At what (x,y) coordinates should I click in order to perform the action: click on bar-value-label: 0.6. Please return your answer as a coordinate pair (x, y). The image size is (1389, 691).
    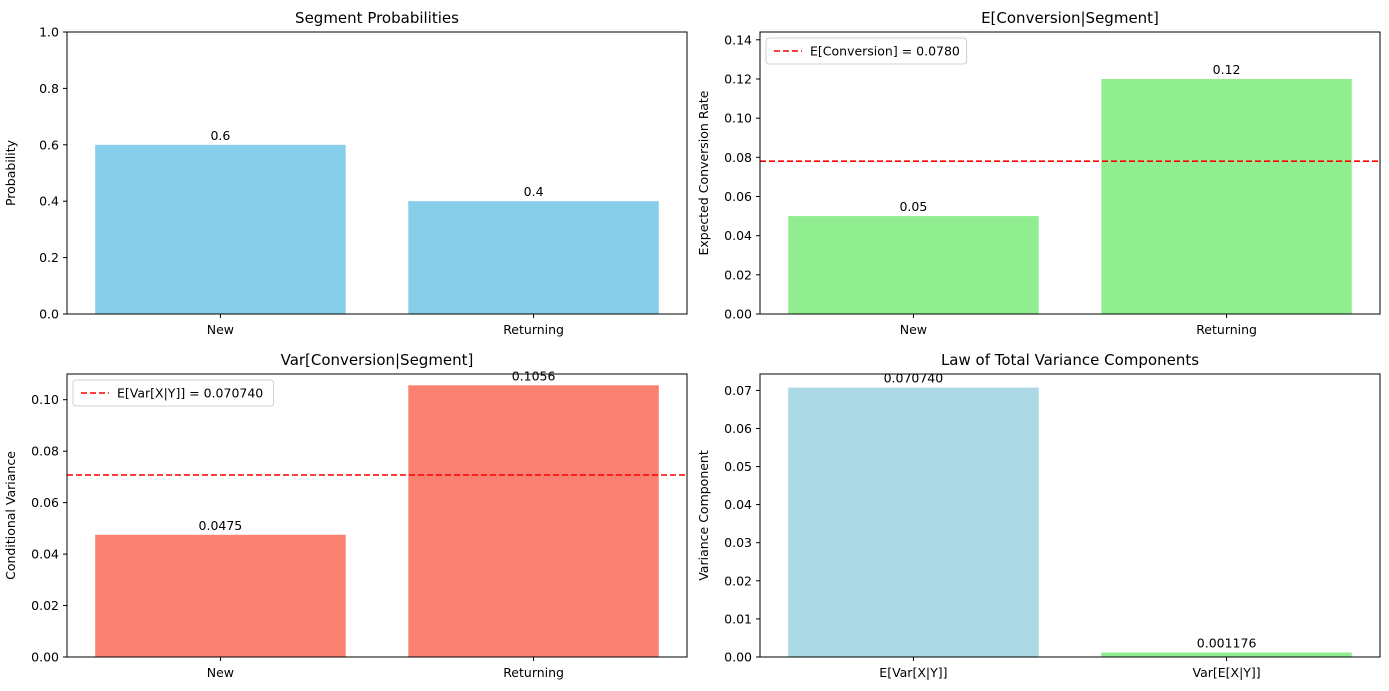
    Looking at the image, I should click on (220, 135).